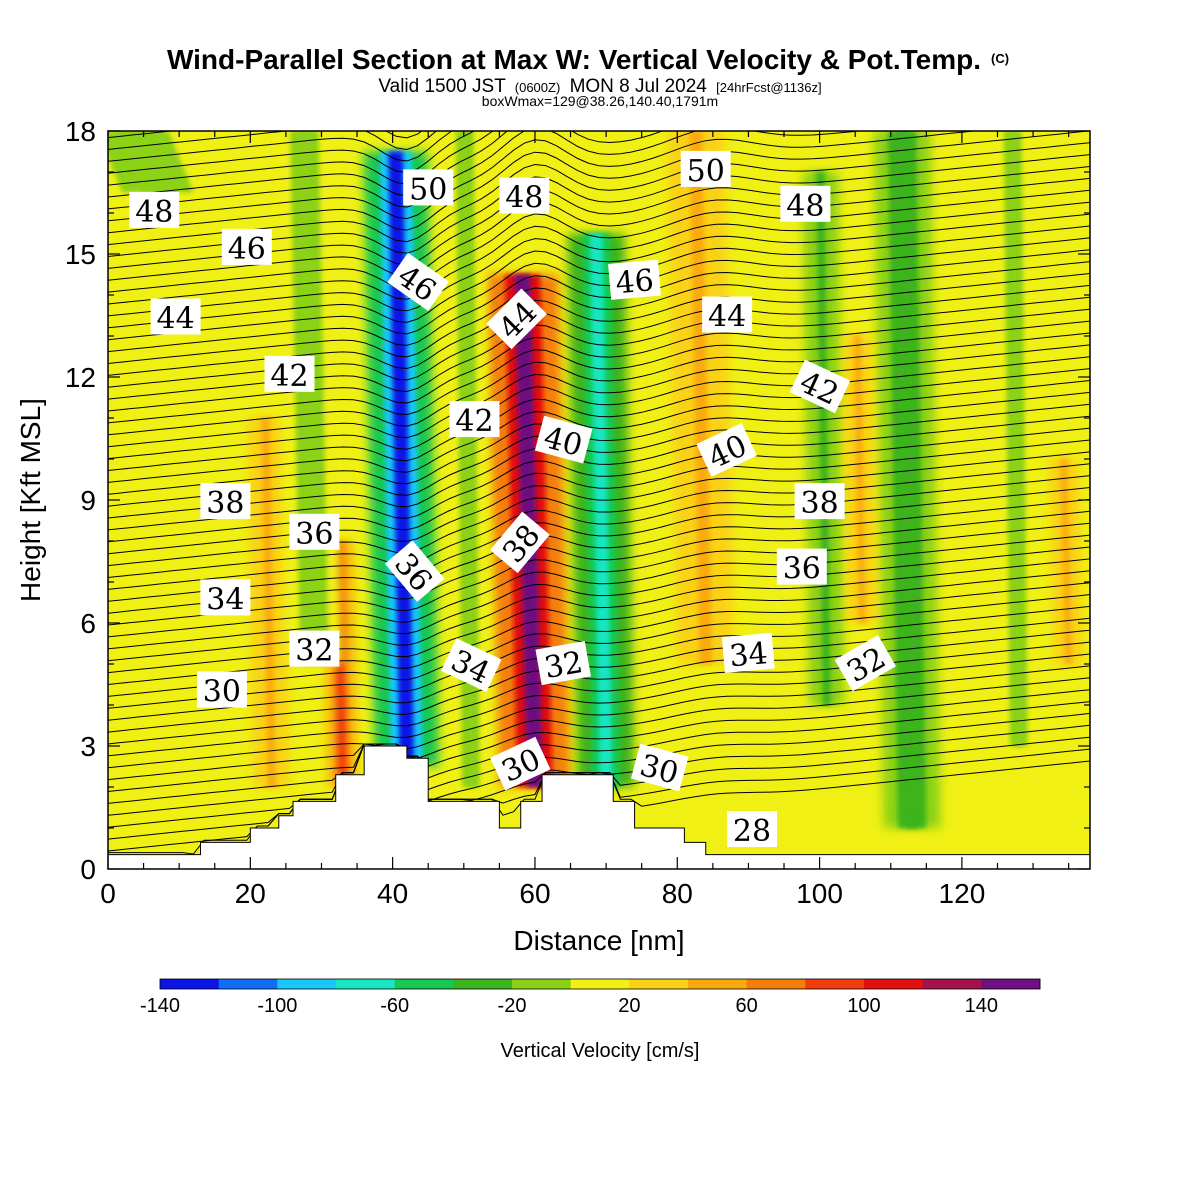  What do you see at coordinates (160, 1006) in the screenshot?
I see `colorbar-tick-label: -140` at bounding box center [160, 1006].